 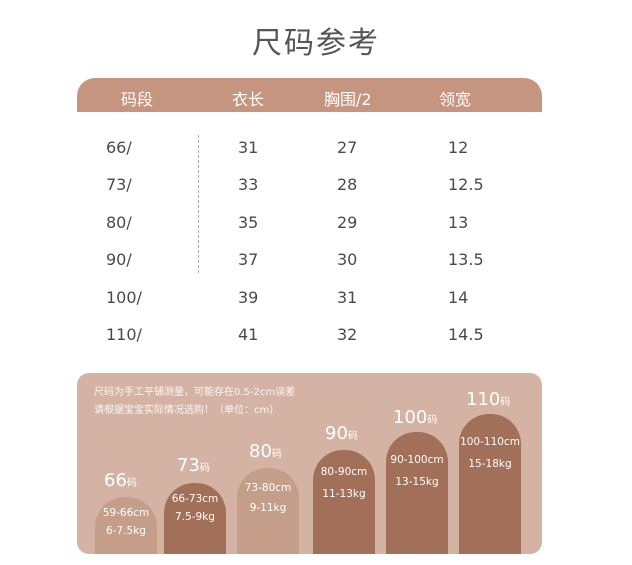 I want to click on size-label: 100码, so click(x=415, y=417).